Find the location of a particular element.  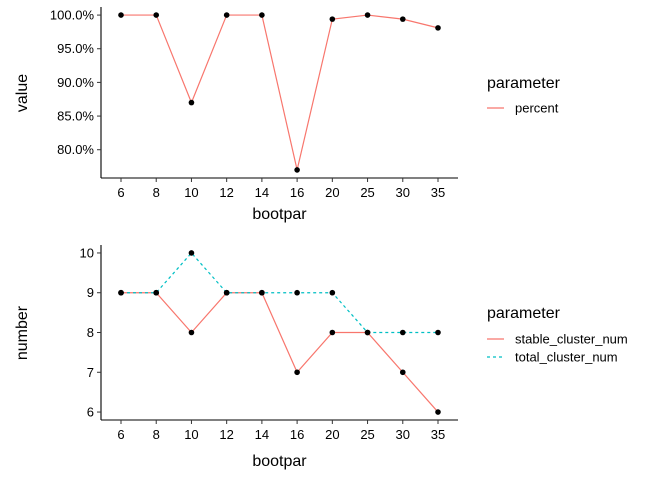

top-y-tick-label: 90.0% is located at coordinates (75, 82).